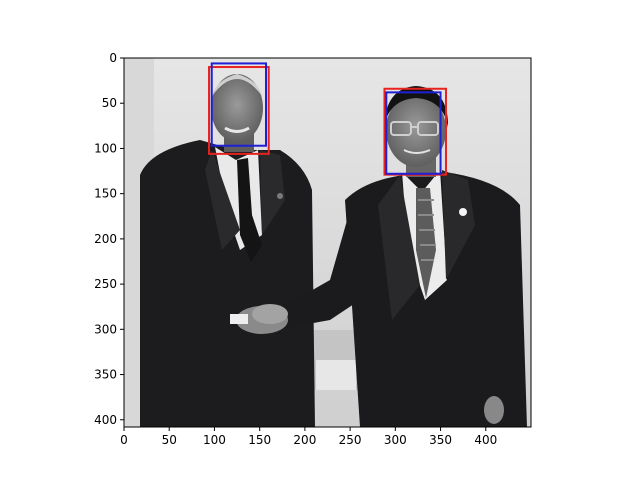  What do you see at coordinates (440, 440) in the screenshot?
I see `x-tick-label: 350` at bounding box center [440, 440].